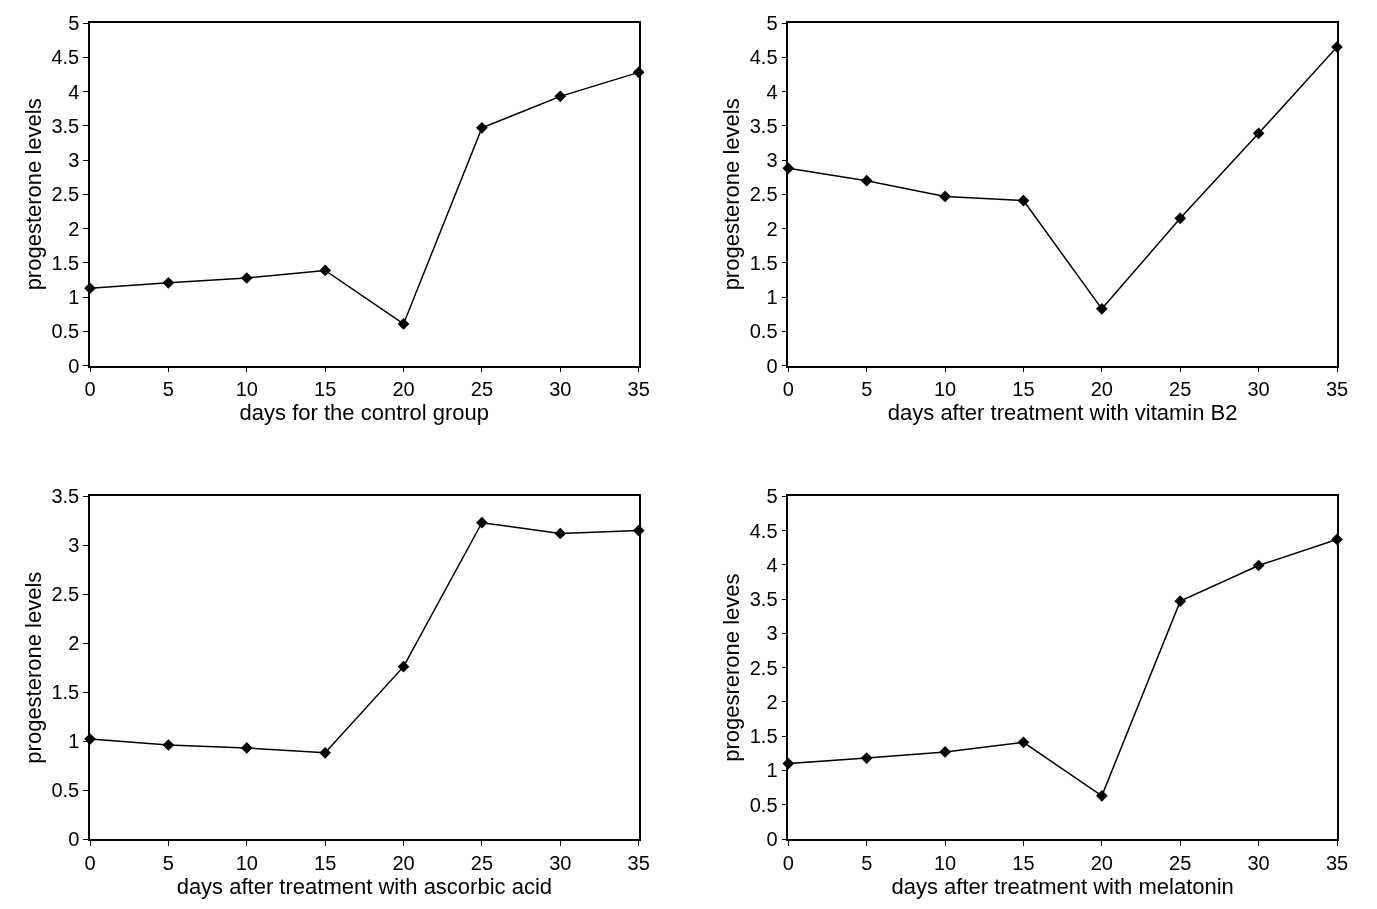 This screenshot has width=1377, height=909. Describe the element at coordinates (1062, 413) in the screenshot. I see `x-axis-title: days after treatment with vitamin B2` at that location.